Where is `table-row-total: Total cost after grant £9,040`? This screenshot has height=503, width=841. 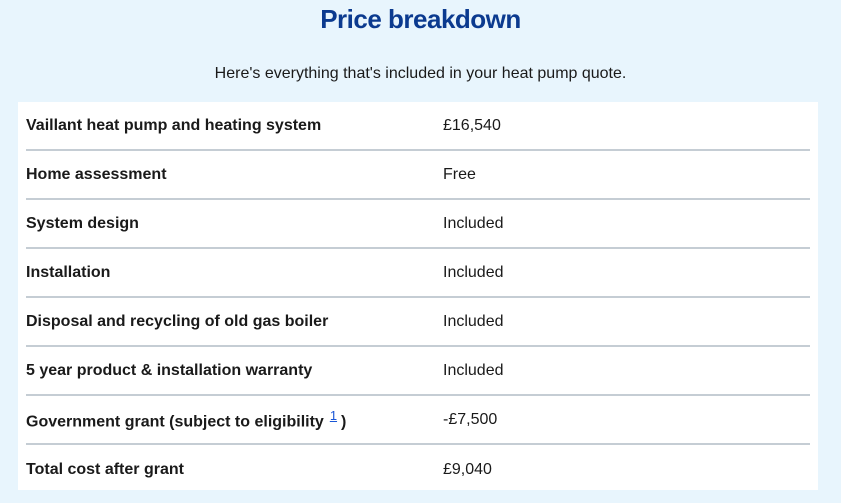 table-row-total: Total cost after grant £9,040 is located at coordinates (418, 469).